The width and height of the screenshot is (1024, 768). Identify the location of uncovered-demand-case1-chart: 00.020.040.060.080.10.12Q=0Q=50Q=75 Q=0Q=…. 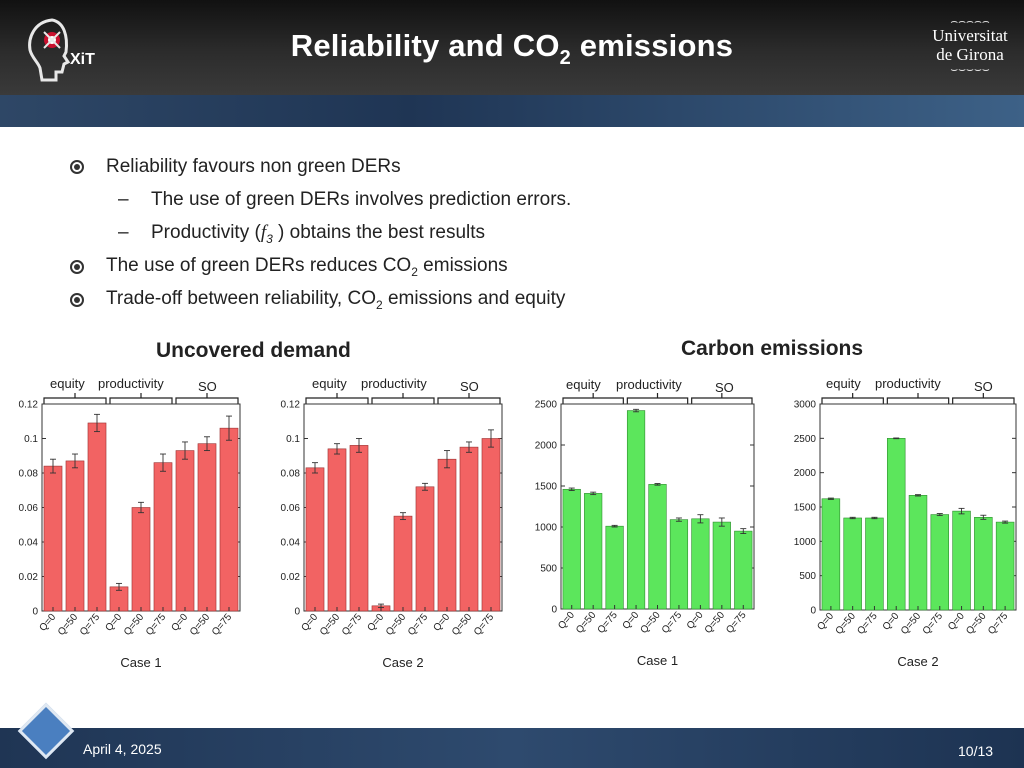
(130, 531).